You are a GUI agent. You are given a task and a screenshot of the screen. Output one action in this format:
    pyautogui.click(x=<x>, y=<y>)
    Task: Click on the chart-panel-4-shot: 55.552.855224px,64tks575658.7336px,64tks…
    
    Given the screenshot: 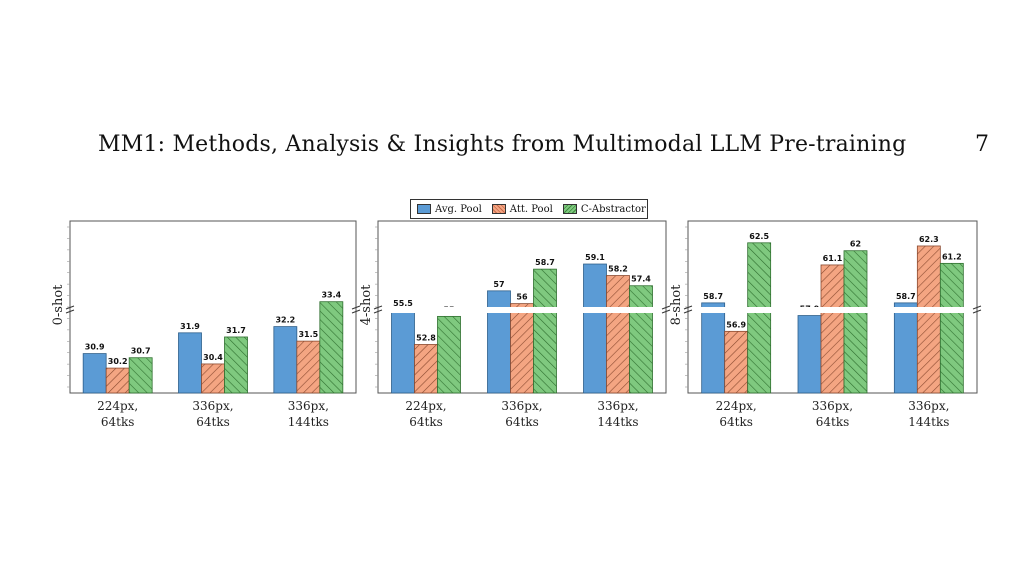 What is the action you would take?
    pyautogui.click(x=515, y=324)
    